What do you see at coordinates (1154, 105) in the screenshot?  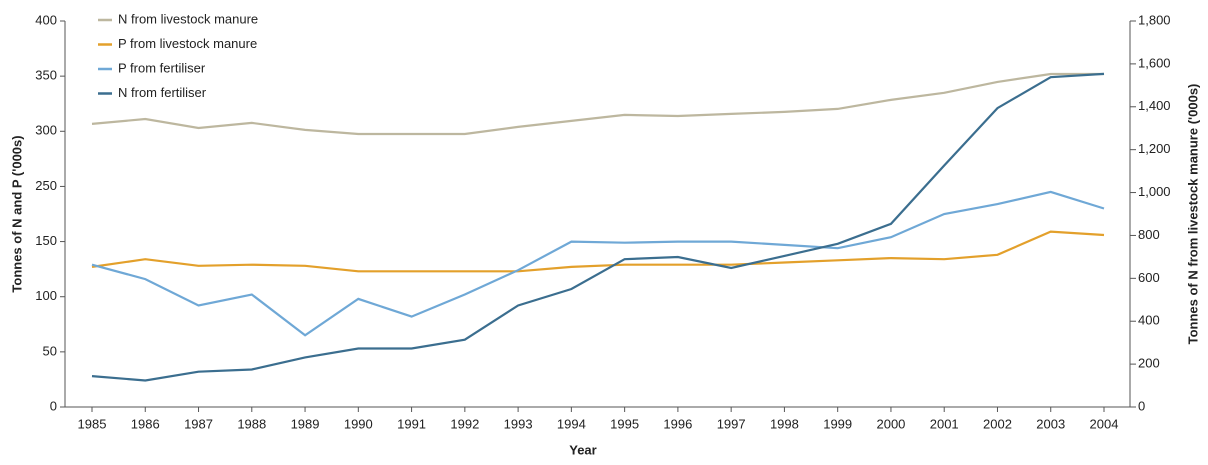 I see `y2-tick-label: 1,400` at bounding box center [1154, 105].